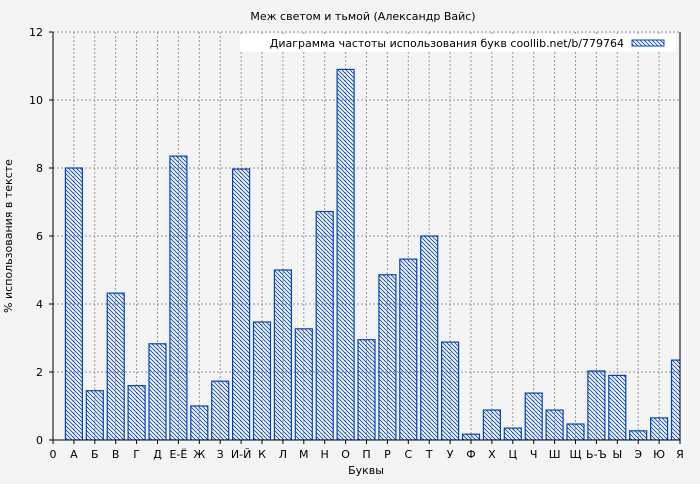 This screenshot has height=484, width=700. What do you see at coordinates (596, 405) in the screenshot?
I see `bar-Ь-Ъ` at bounding box center [596, 405].